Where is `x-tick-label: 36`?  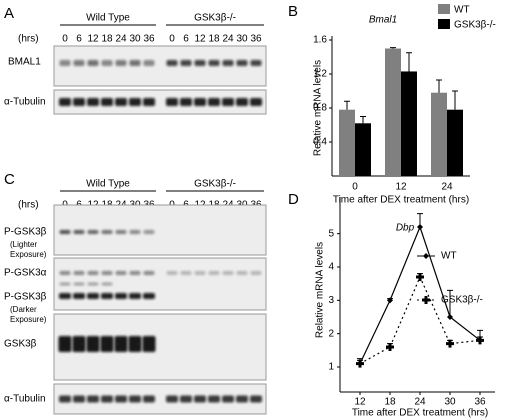 x-tick-label: 36 is located at coordinates (480, 402).